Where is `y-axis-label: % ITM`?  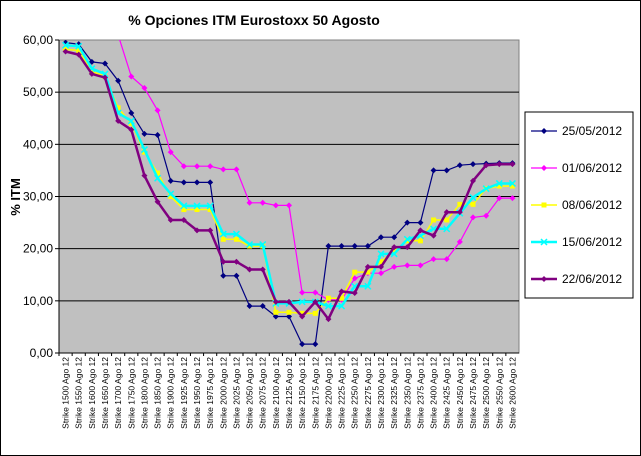
y-axis-label: % ITM is located at coordinates (15, 197).